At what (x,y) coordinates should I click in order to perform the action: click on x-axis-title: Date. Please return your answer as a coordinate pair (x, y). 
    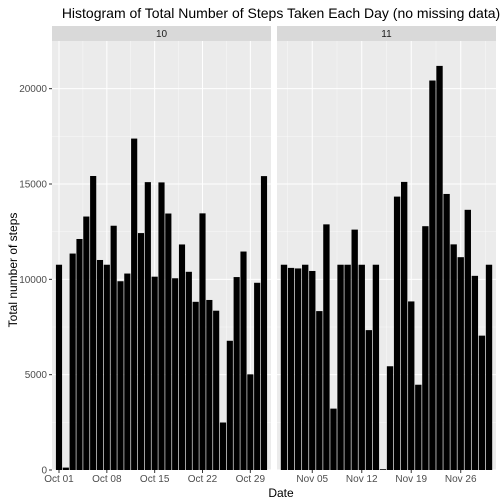
    Looking at the image, I should click on (281, 493).